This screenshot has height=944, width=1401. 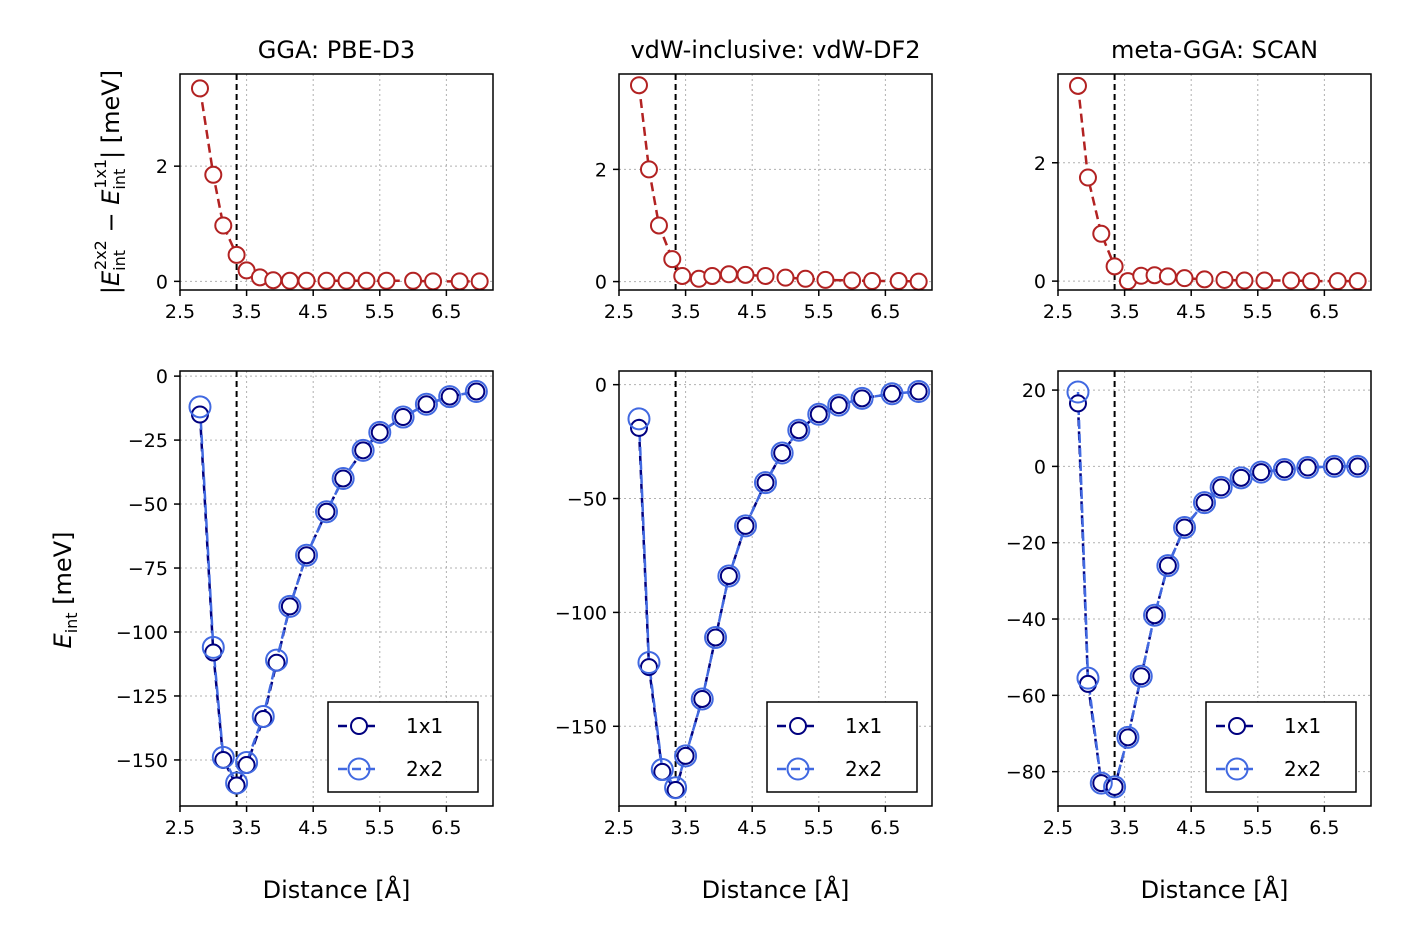 I want to click on panel-title: vdW-inclusive: vdW-DF2, so click(x=775, y=50).